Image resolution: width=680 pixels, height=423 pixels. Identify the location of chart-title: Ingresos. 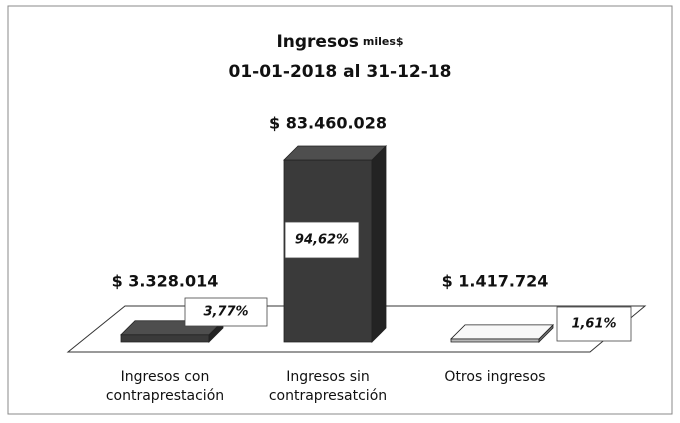
(317, 42).